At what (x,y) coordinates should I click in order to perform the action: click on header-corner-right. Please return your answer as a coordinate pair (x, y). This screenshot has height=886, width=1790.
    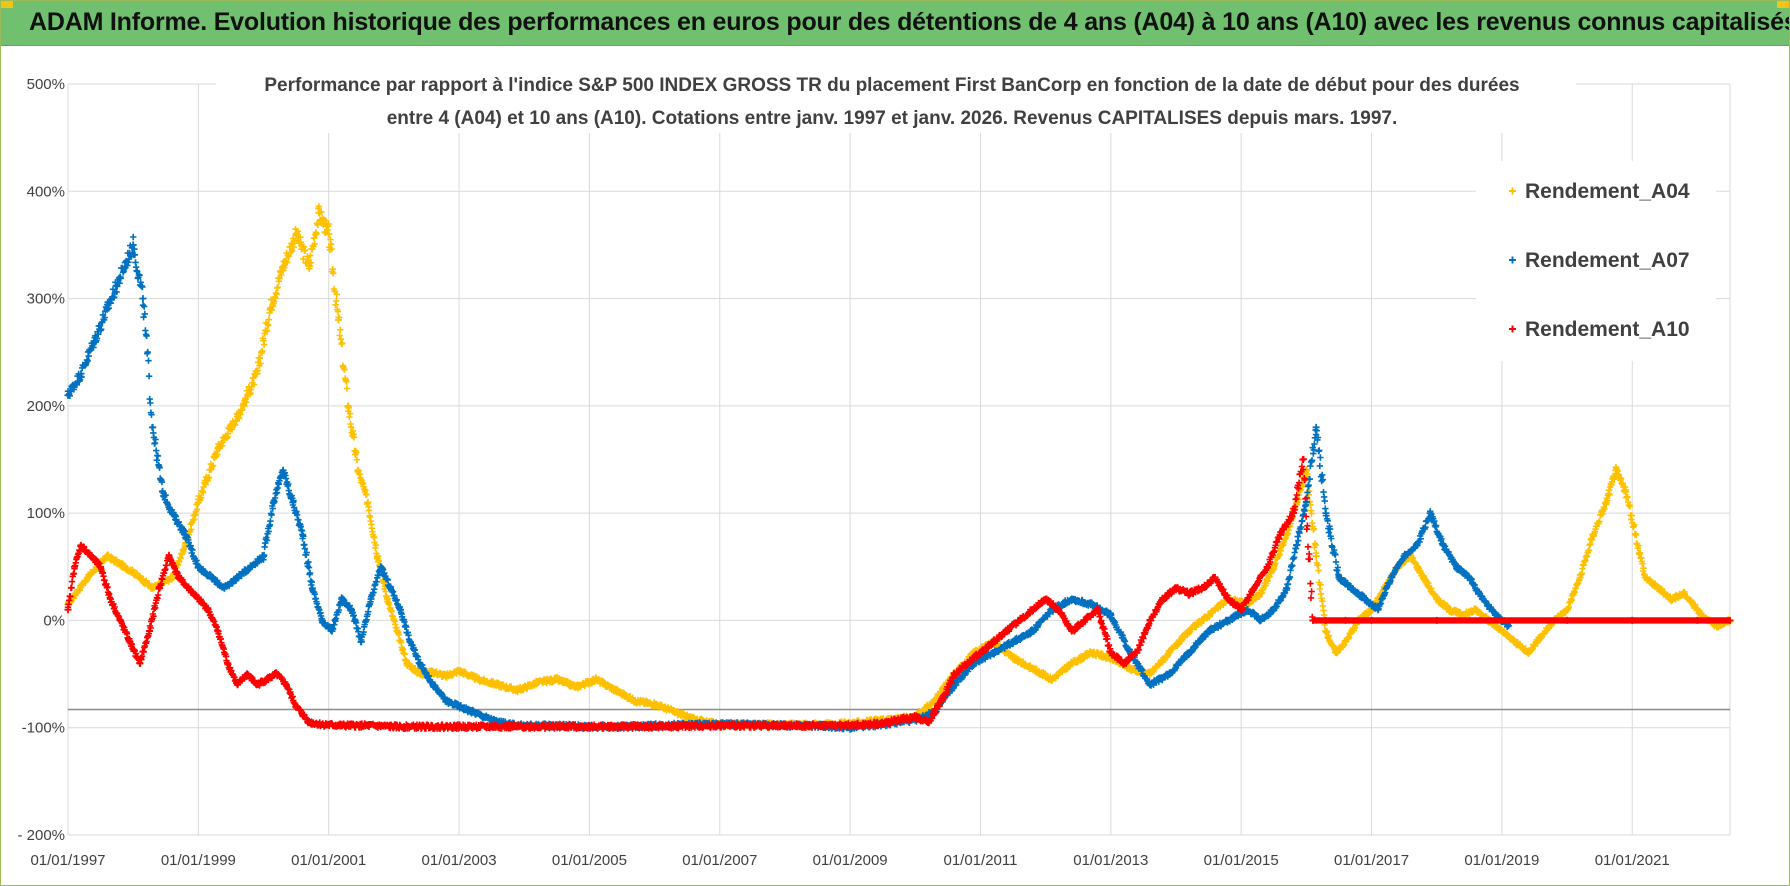
    Looking at the image, I should click on (1783, 4).